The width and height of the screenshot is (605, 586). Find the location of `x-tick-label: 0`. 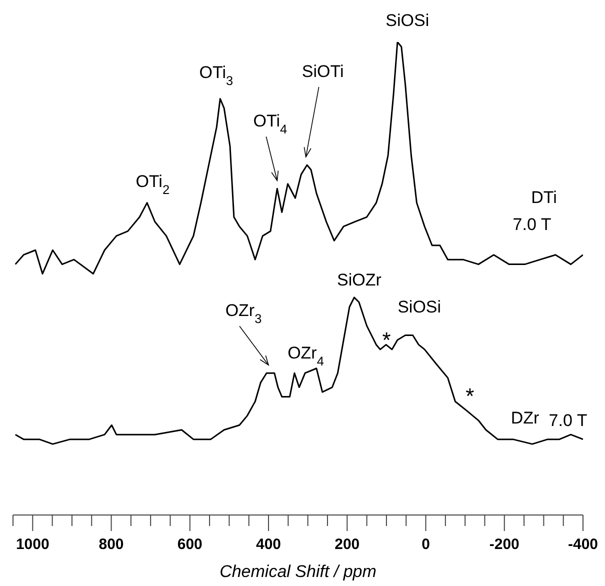

x-tick-label: 0 is located at coordinates (426, 544).